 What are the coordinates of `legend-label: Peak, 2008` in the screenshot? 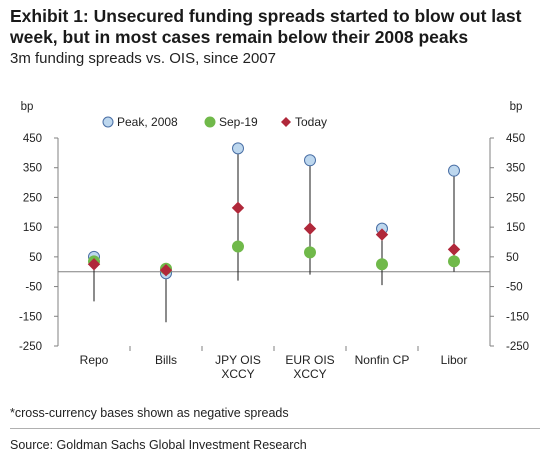 It's located at (147, 122).